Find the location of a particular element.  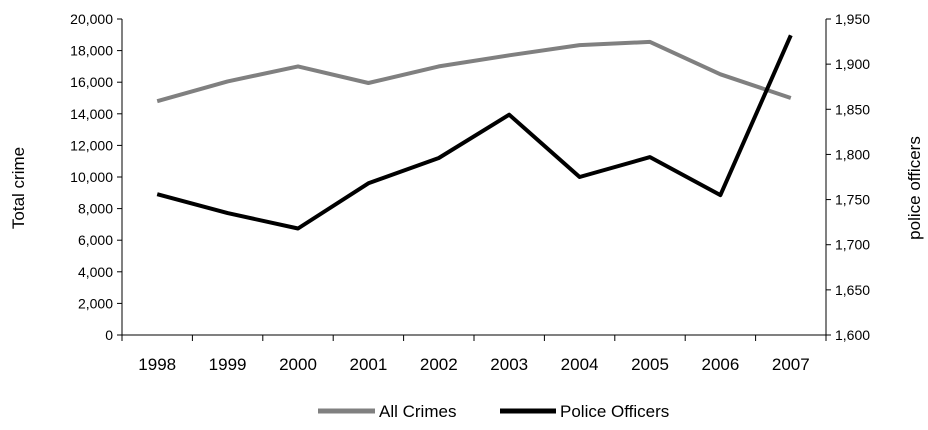

y-tick-label-right: 1,800 is located at coordinates (852, 154).